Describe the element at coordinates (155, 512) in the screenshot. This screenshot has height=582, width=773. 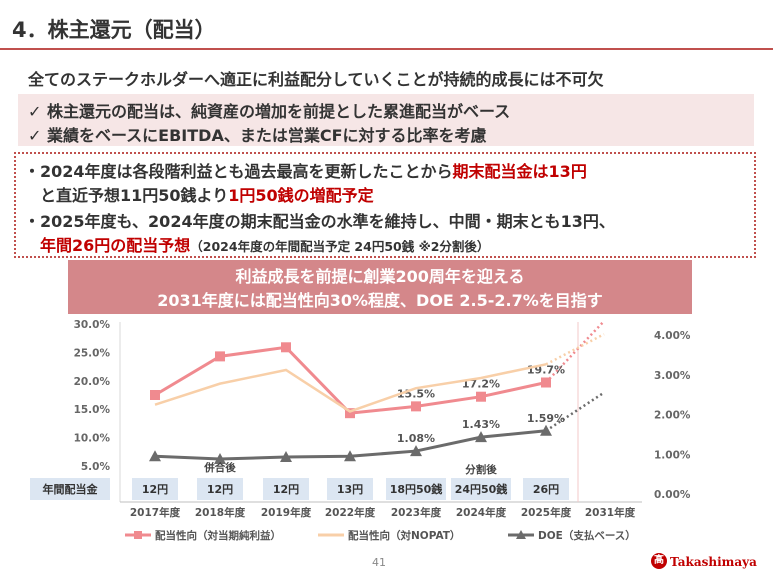
I see `x-tick-label: 2017年度` at that location.